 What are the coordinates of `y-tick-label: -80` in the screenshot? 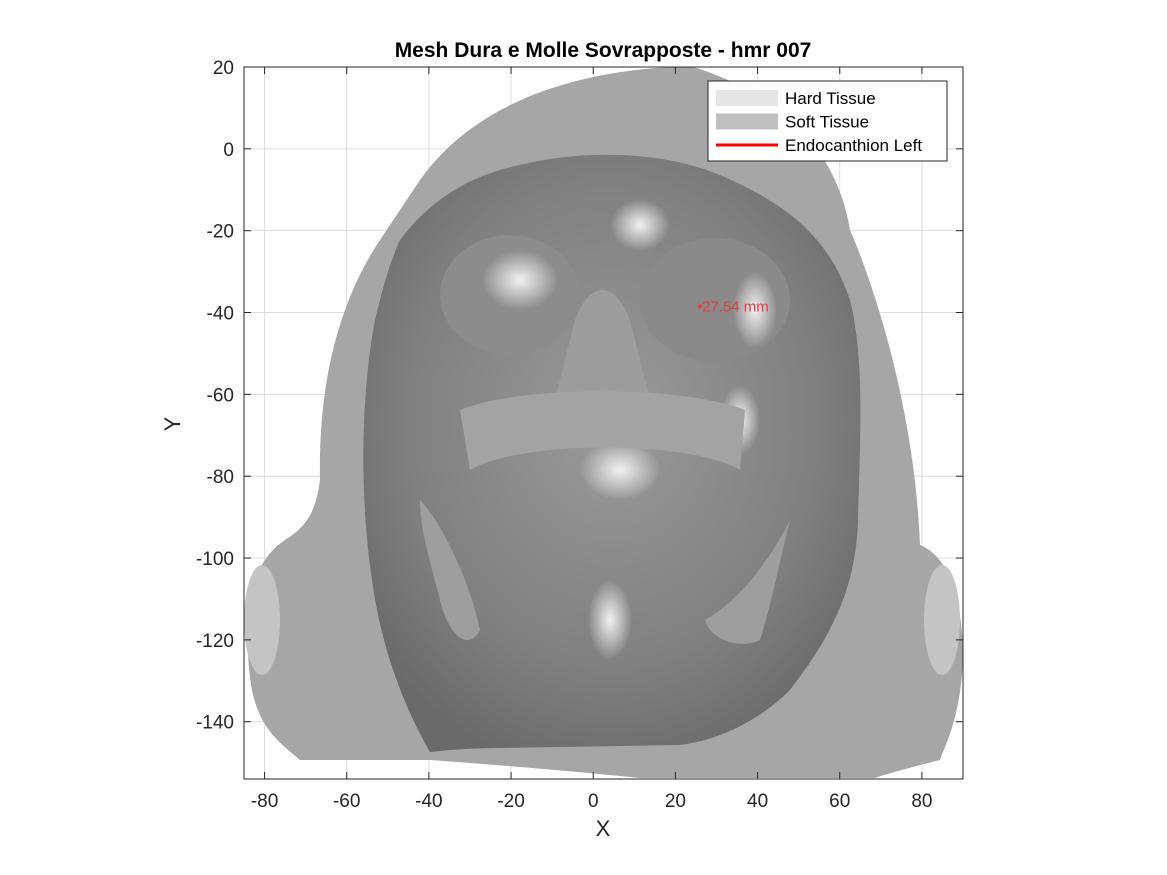 It's located at (220, 477).